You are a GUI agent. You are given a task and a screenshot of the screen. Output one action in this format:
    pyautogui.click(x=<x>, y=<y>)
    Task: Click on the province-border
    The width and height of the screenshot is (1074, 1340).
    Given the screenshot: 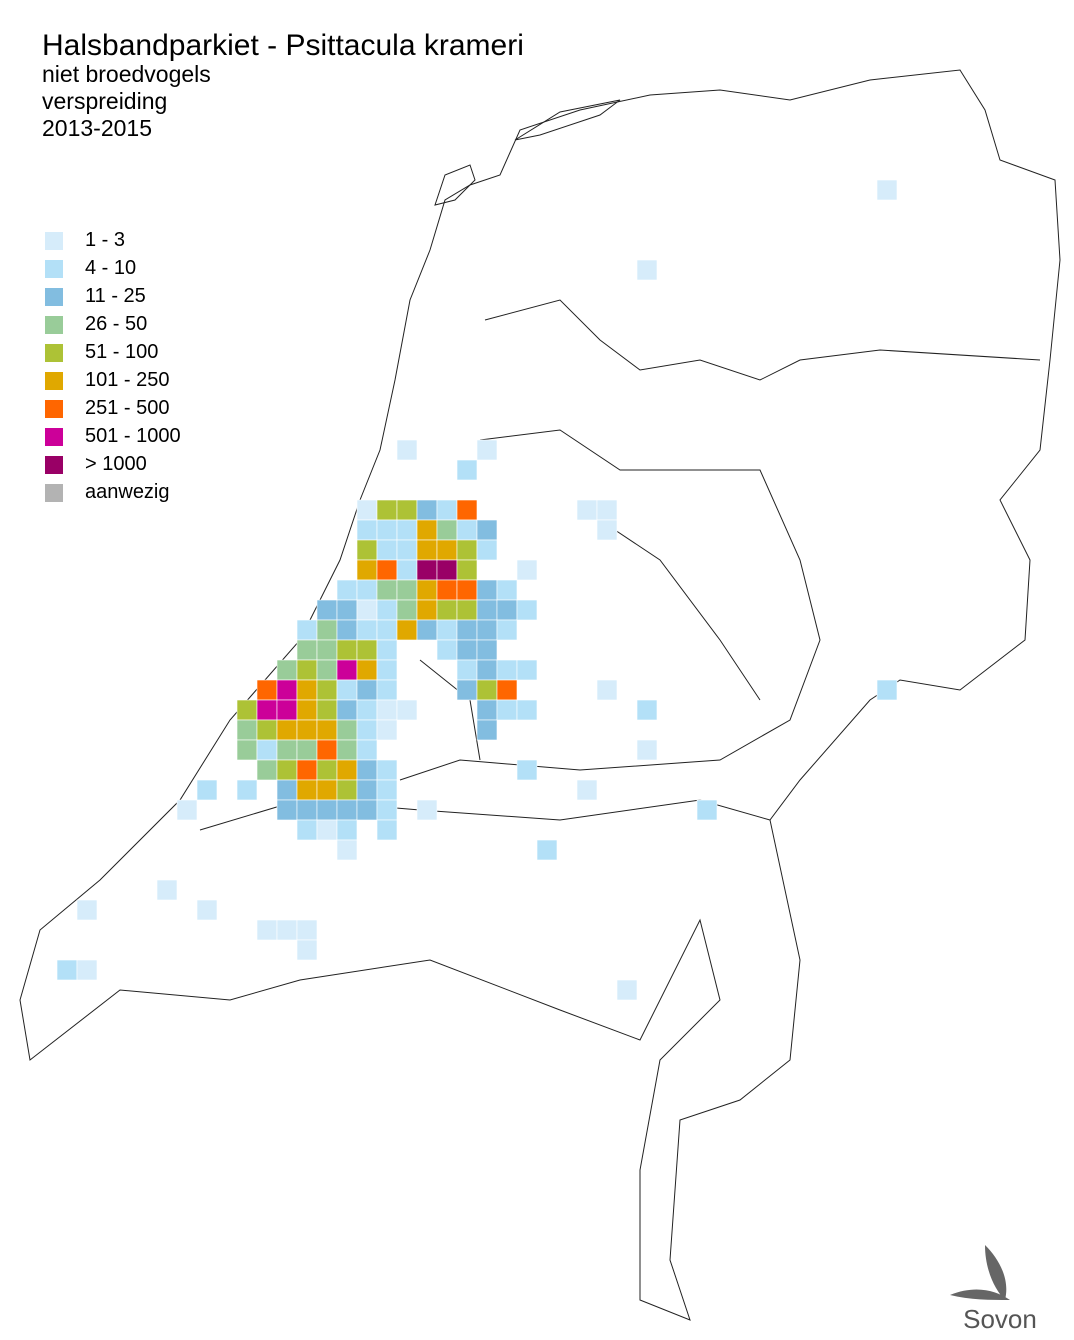 What is the action you would take?
    pyautogui.click(x=762, y=340)
    